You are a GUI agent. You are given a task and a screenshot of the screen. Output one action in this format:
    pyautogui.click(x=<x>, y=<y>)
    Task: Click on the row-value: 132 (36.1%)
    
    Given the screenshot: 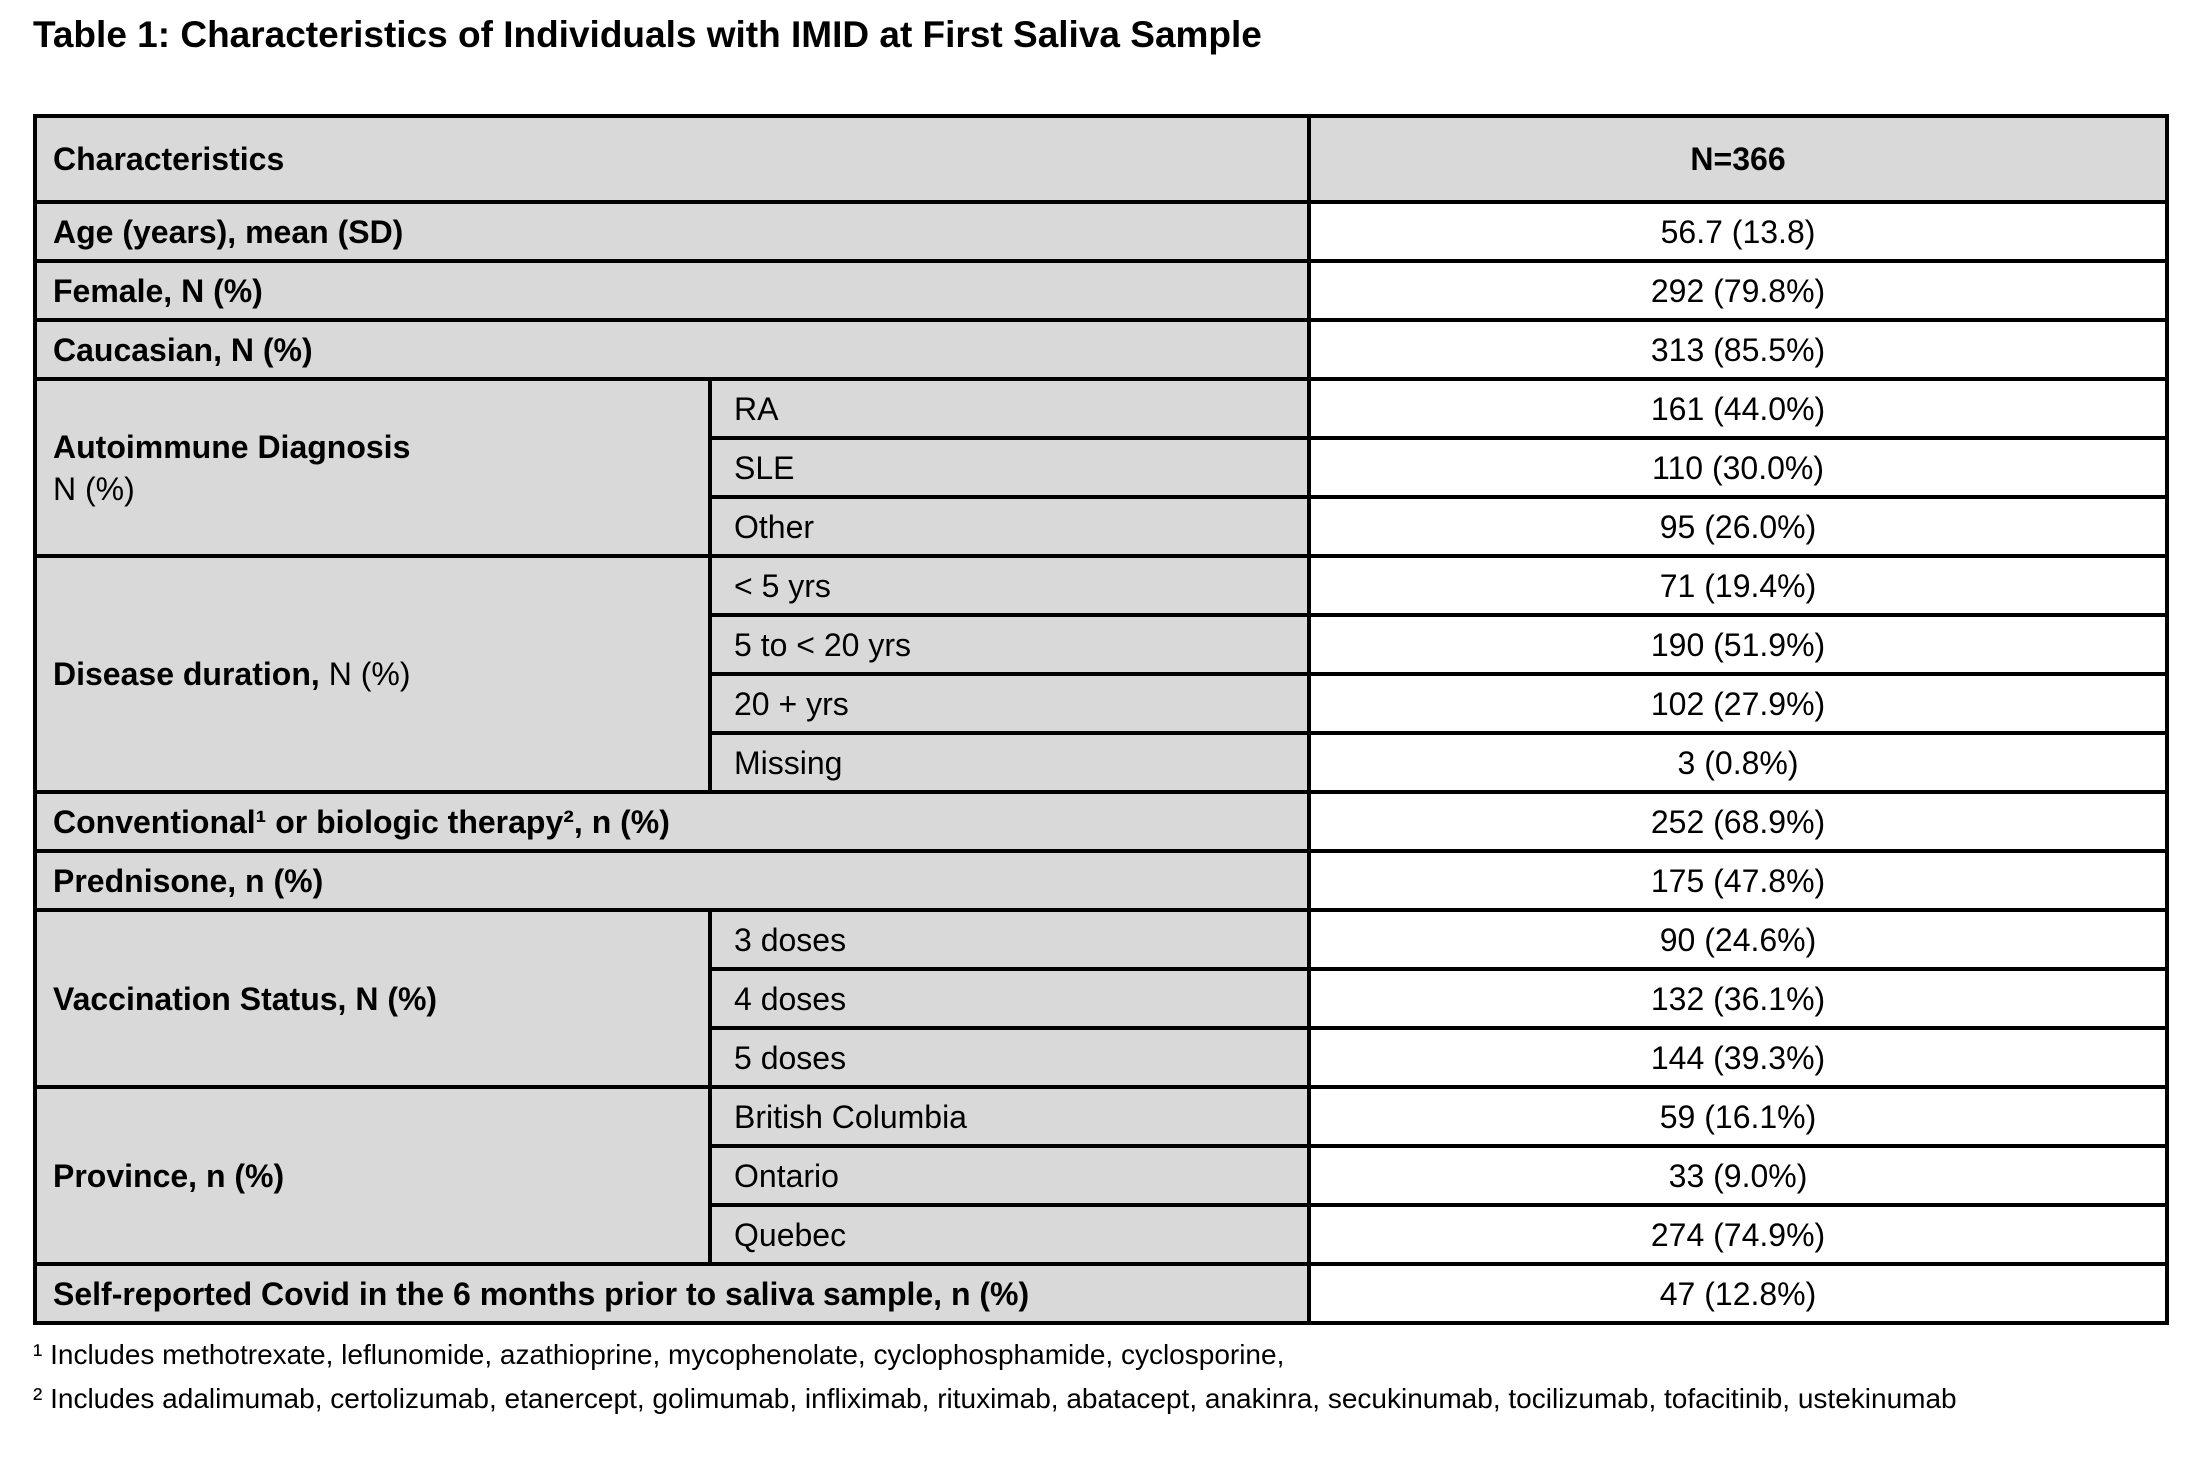 What is the action you would take?
    pyautogui.click(x=1738, y=999)
    